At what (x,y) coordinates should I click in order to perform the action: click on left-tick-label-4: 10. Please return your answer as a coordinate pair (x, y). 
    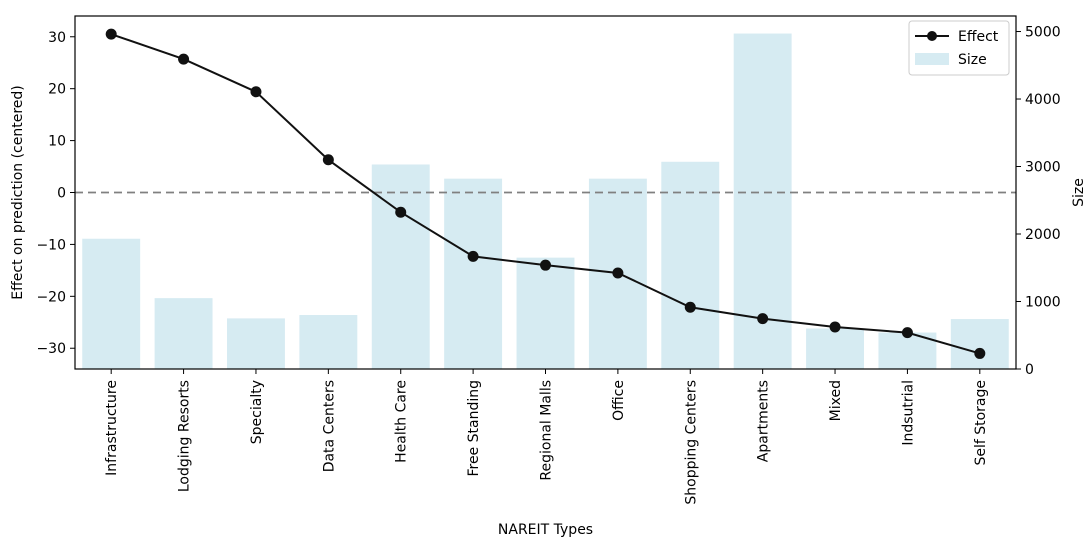
    Looking at the image, I should click on (57, 142).